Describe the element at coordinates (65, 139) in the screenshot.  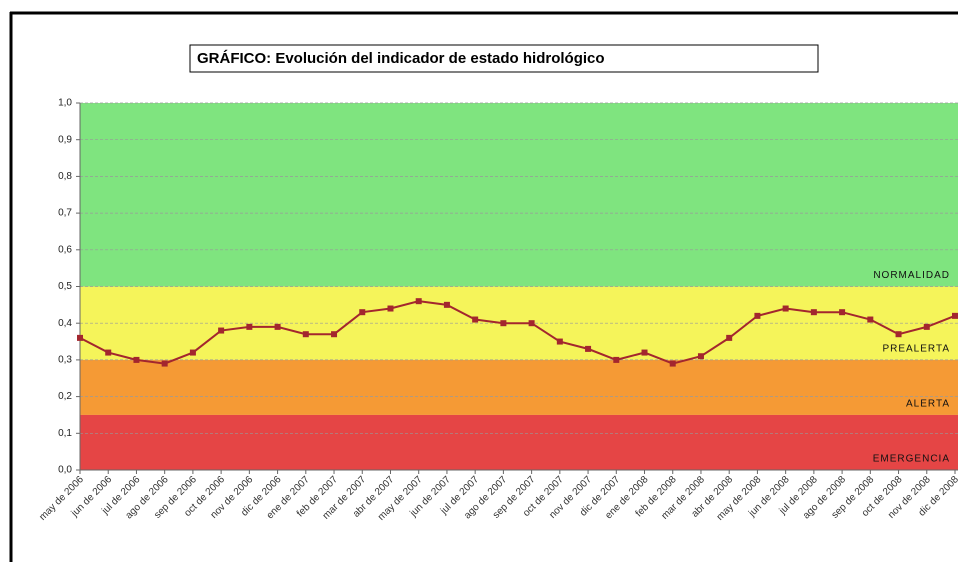
I see `y-tick-label: 0,9` at that location.